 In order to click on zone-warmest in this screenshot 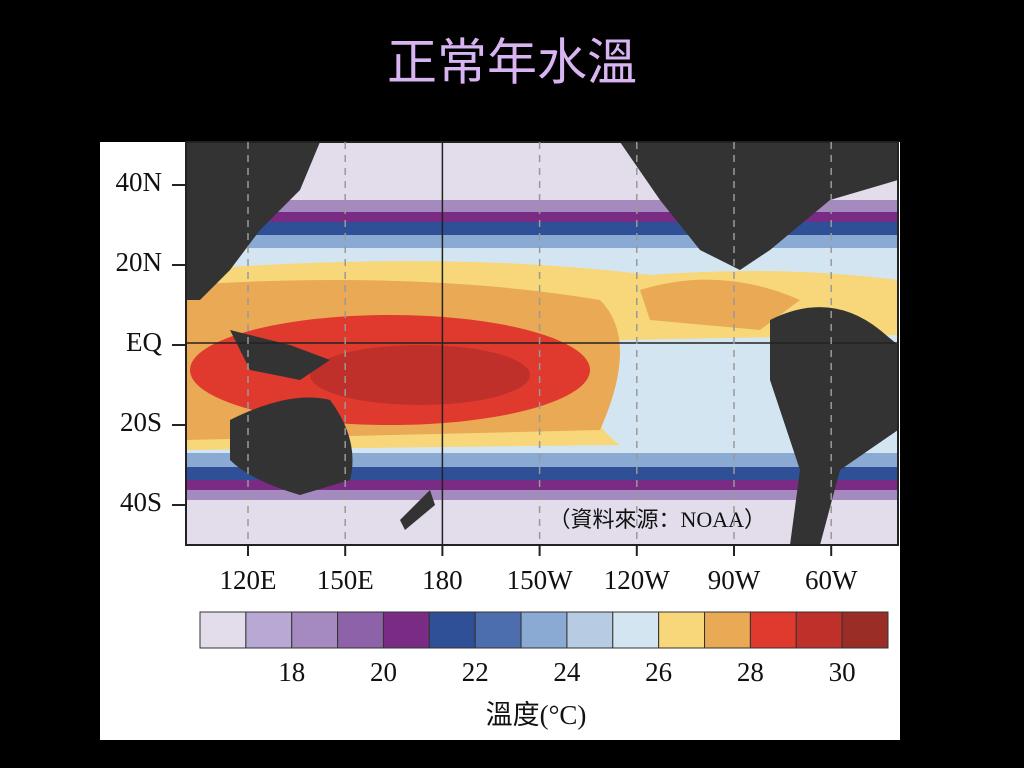, I will do `click(420, 375)`.